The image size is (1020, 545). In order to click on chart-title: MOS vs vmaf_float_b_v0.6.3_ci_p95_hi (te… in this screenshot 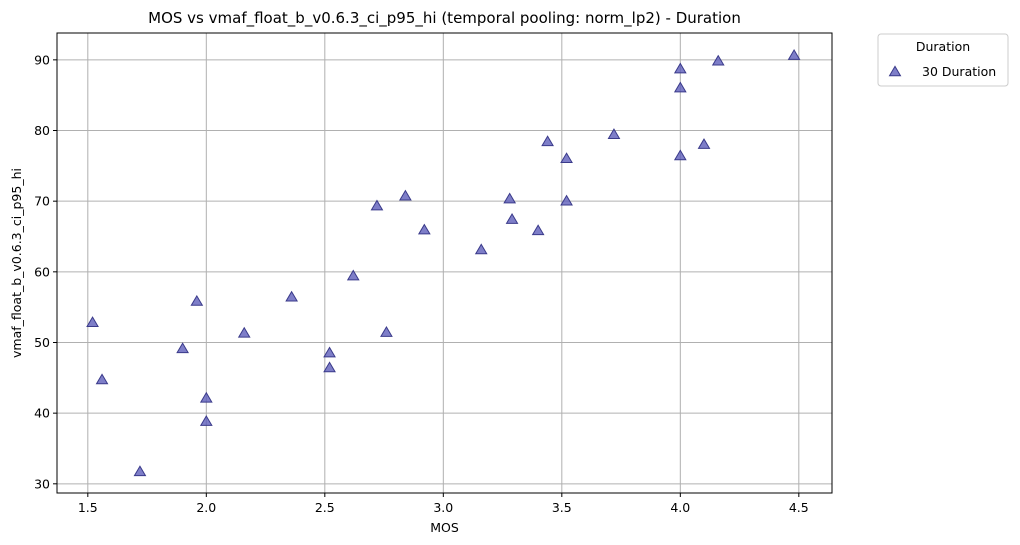, I will do `click(444, 18)`.